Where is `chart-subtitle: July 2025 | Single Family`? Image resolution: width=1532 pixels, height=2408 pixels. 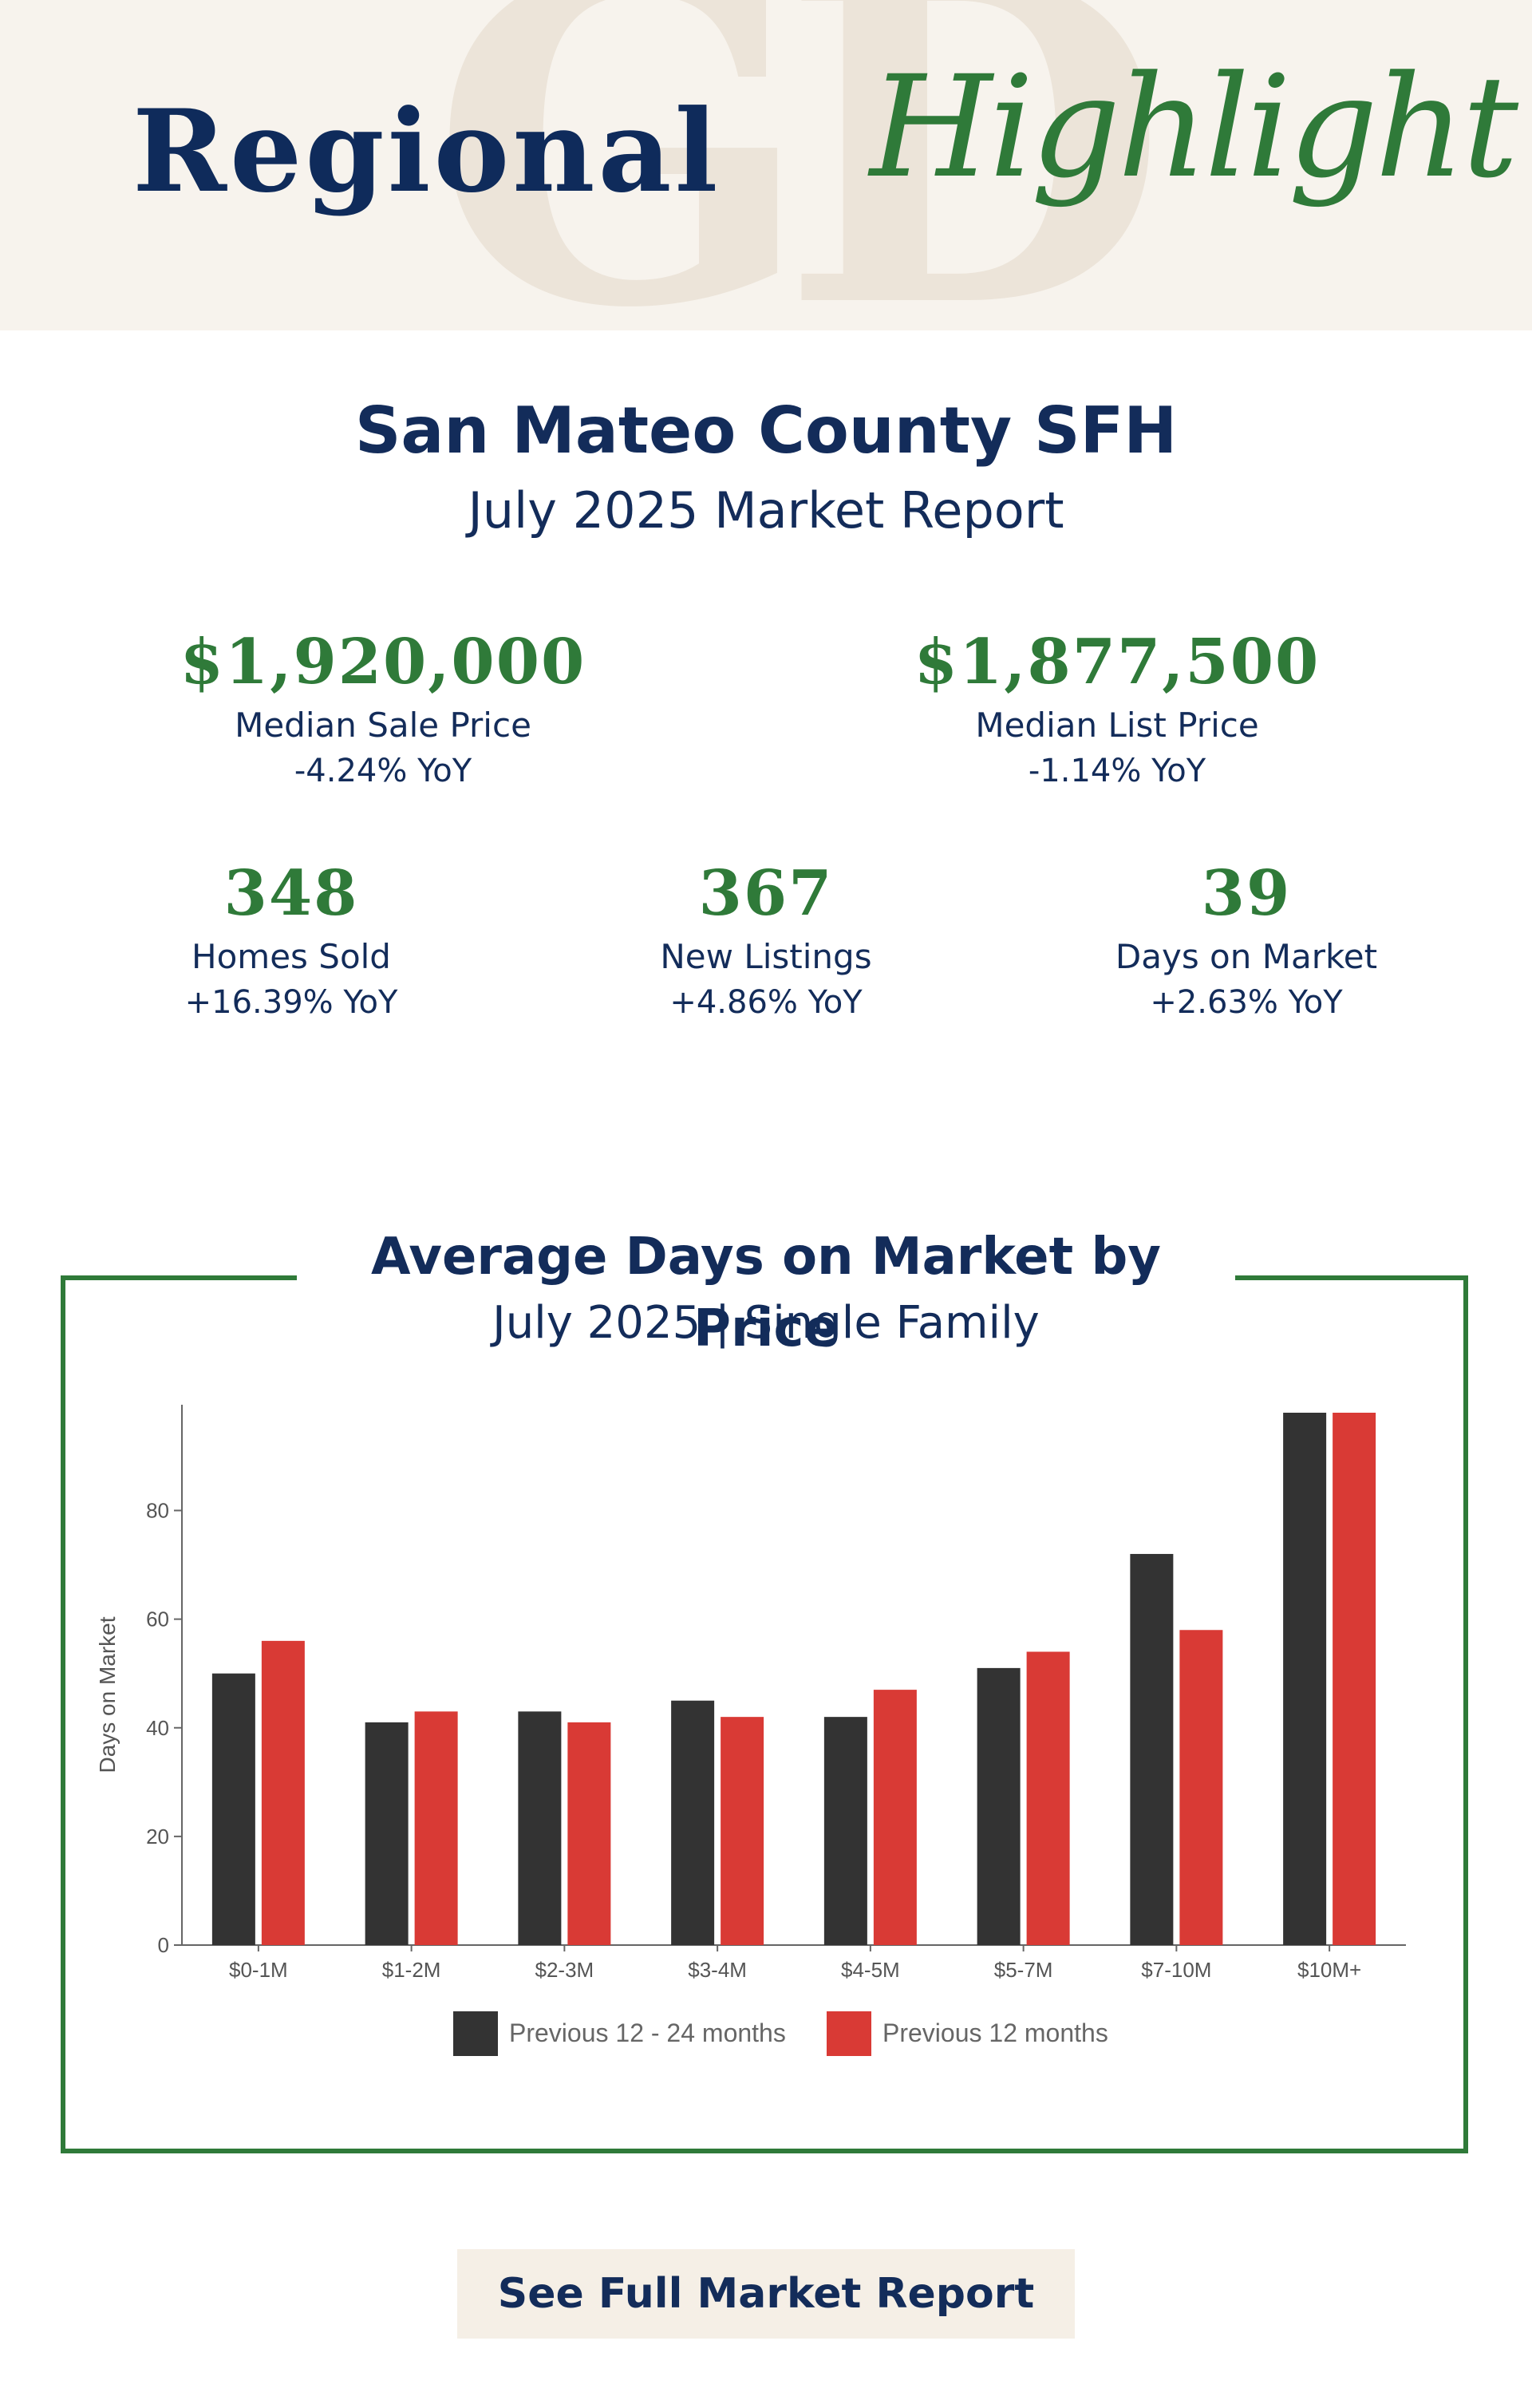
chart-subtitle: July 2025 | Single Family is located at coordinates (766, 1323).